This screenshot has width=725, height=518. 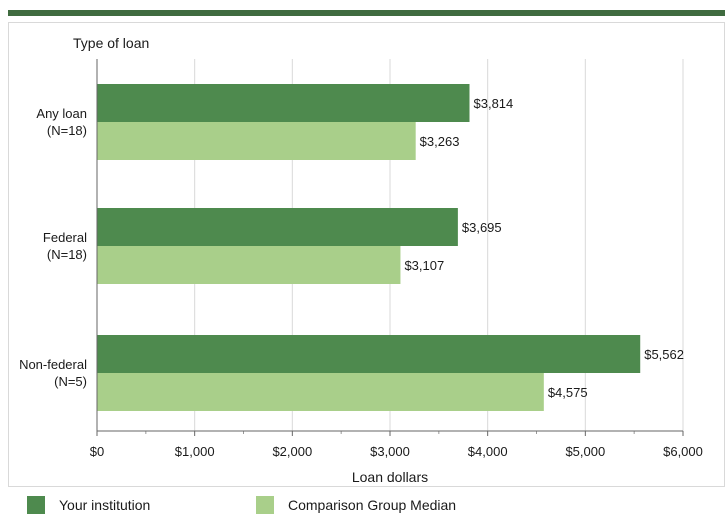 I want to click on x-axis-title: Loan dollars, so click(x=390, y=477).